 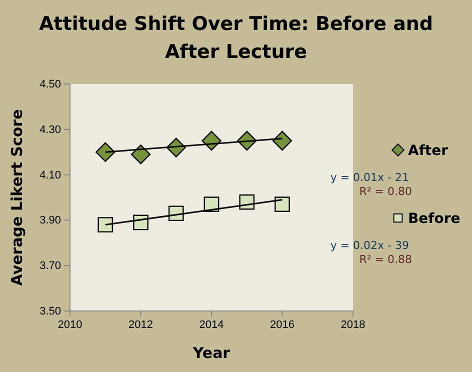 What do you see at coordinates (70, 324) in the screenshot?
I see `x-tick-label: 2010` at bounding box center [70, 324].